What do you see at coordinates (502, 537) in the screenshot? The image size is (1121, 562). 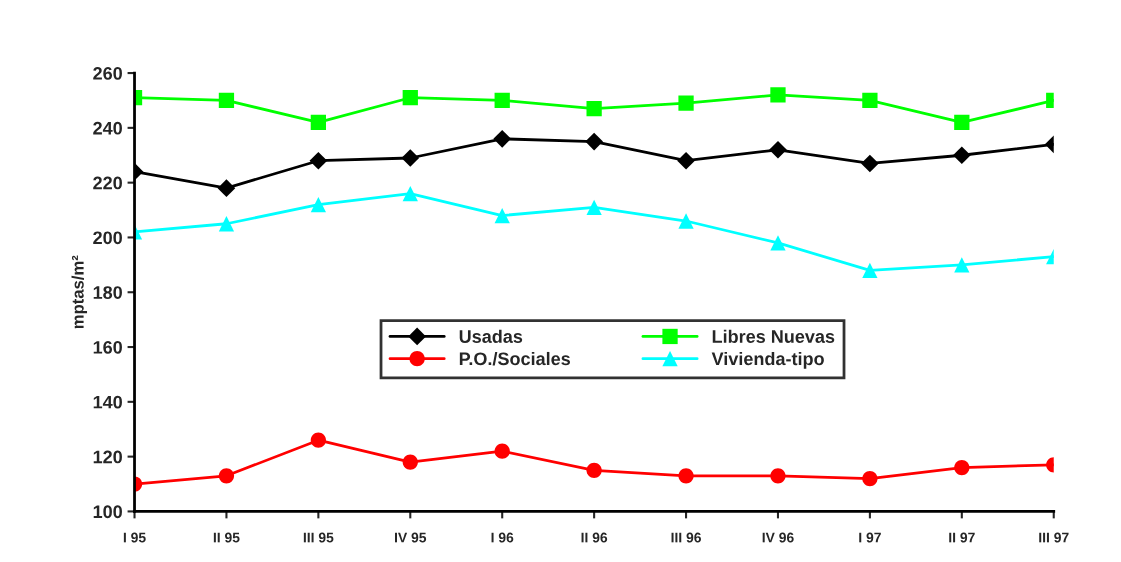 I see `x-tick-label: I 96` at bounding box center [502, 537].